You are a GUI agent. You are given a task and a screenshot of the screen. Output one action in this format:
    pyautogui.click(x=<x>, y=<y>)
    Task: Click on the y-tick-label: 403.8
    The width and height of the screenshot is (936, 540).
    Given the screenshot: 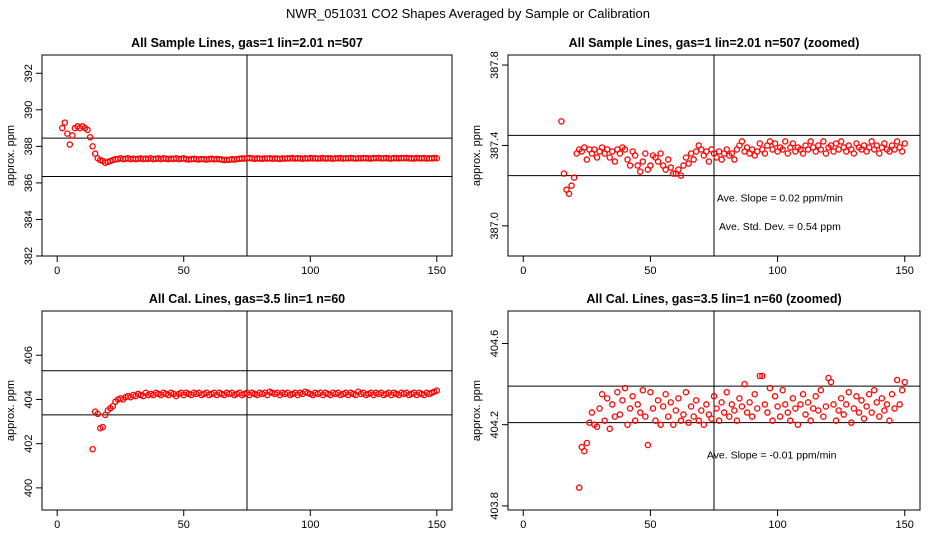 What is the action you would take?
    pyautogui.click(x=495, y=506)
    